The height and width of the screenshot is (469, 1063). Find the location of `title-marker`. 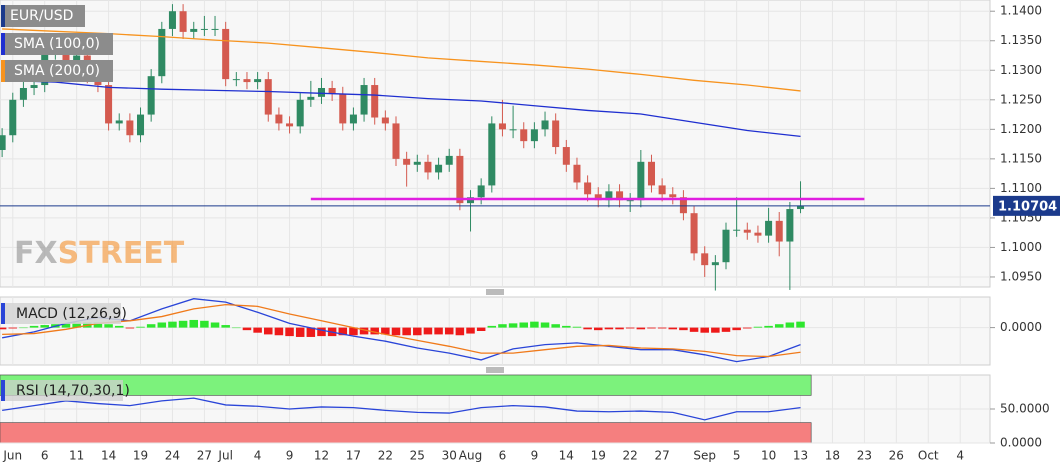

title-marker is located at coordinates (3, 16).